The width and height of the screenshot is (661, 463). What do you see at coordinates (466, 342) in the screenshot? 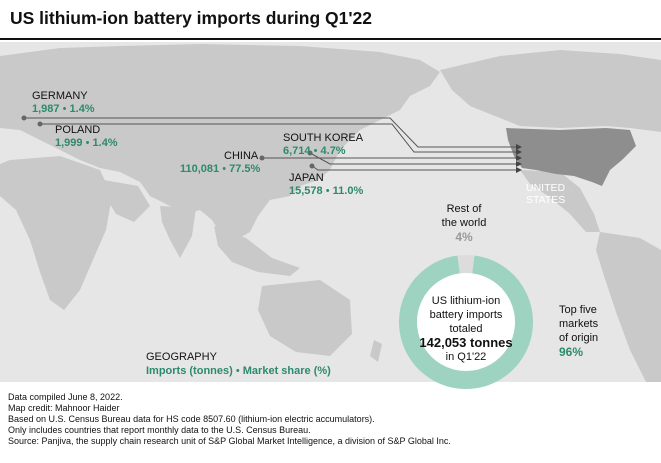
I see `donut-total: 142,053 tonnes` at bounding box center [466, 342].